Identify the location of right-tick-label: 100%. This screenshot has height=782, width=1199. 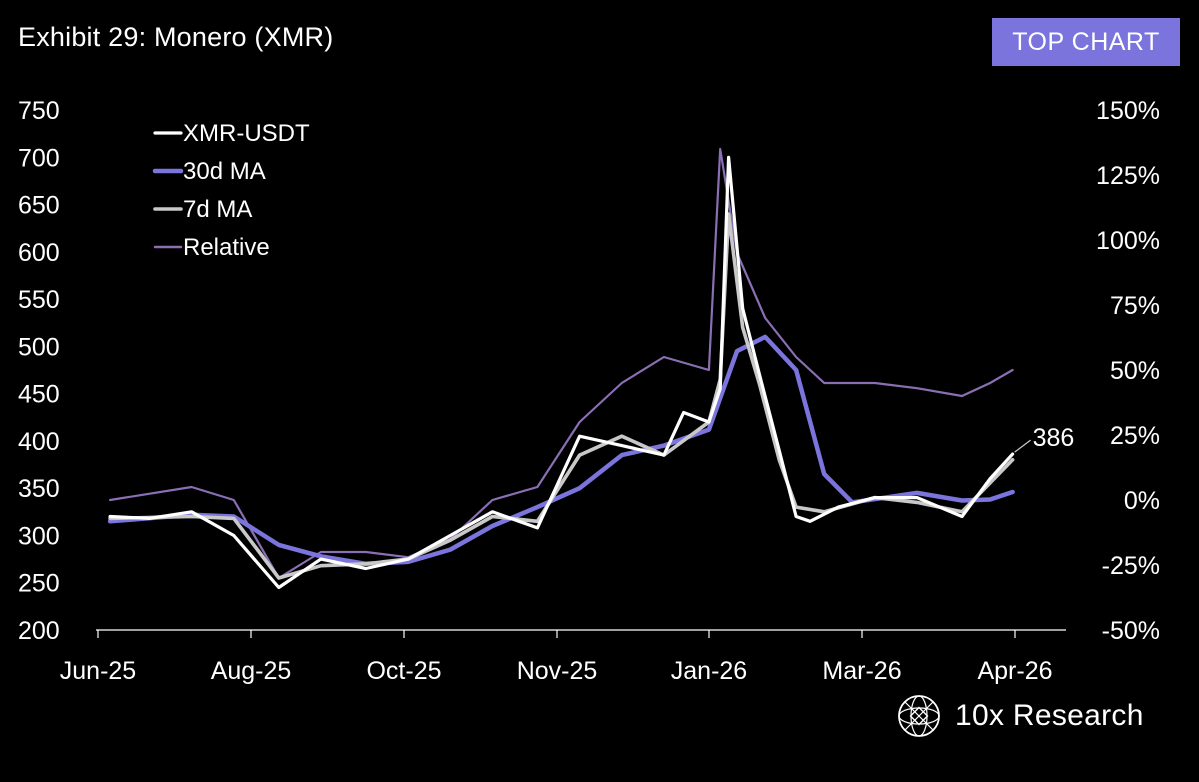
(1128, 241).